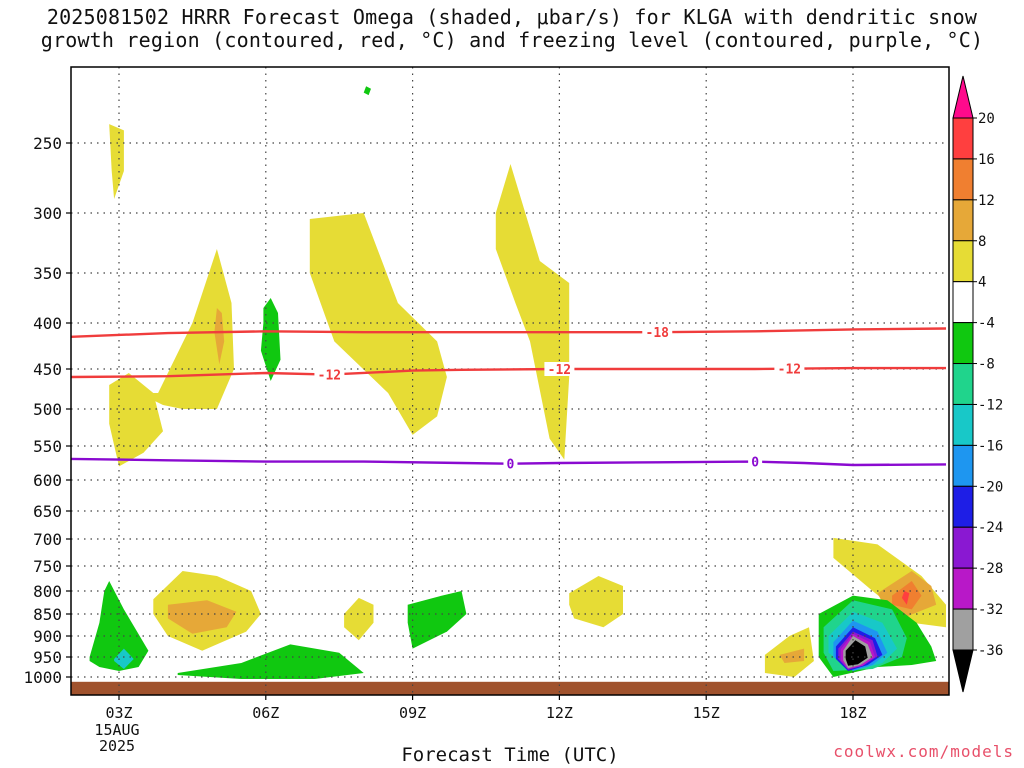  I want to click on colorbar-label-9: -20, so click(990, 487).